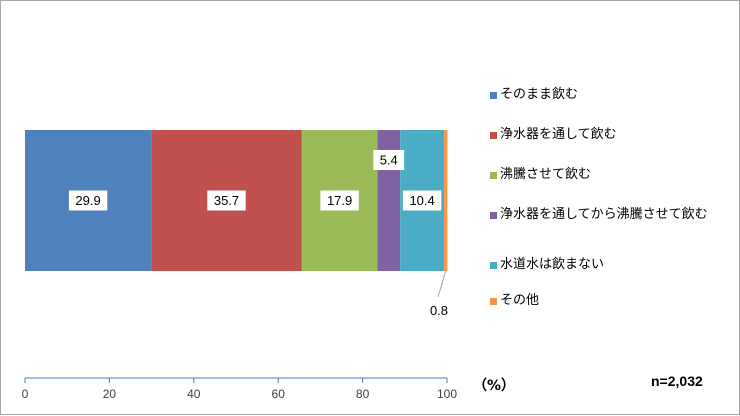 This screenshot has height=416, width=740. Describe the element at coordinates (606, 265) in the screenshot. I see `legend-item-4: 水道水は飲まない` at that location.